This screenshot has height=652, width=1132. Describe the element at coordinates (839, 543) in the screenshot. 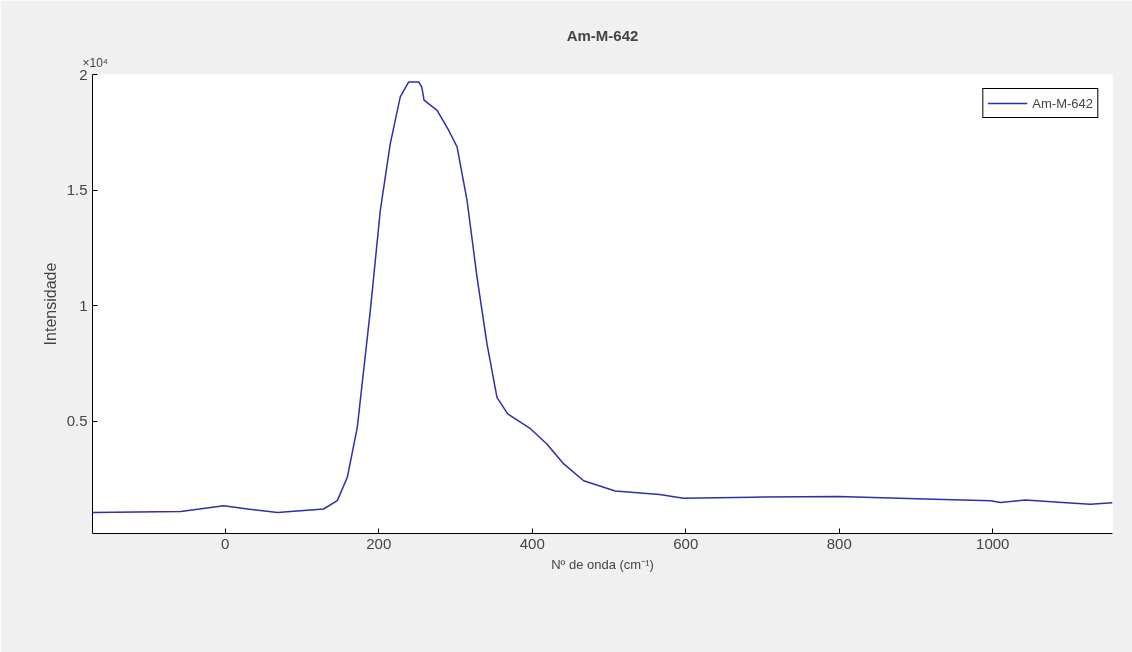

I see `x-tick-label: 800` at that location.